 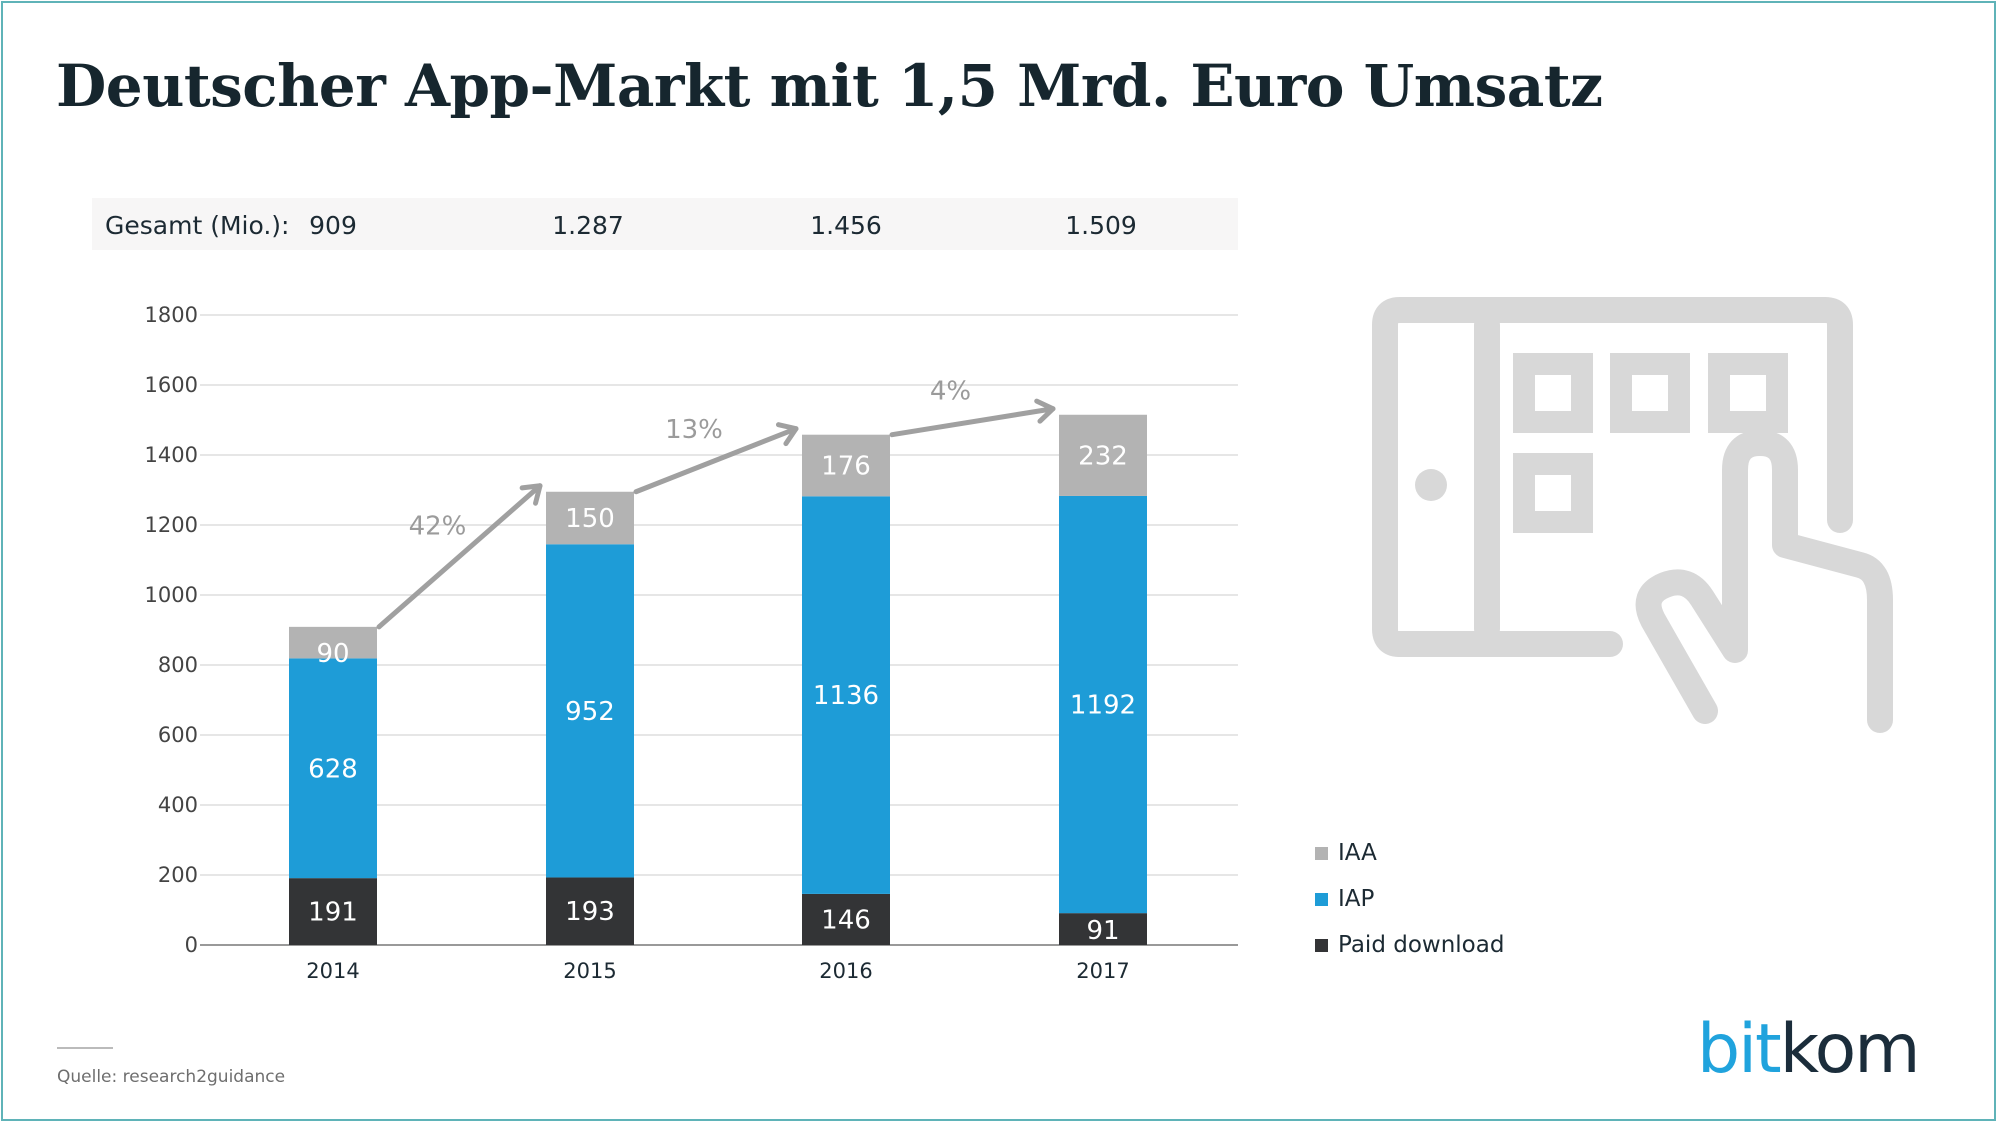 What do you see at coordinates (197, 225) in the screenshot?
I see `totals-label: Gesamt (Mio.):` at bounding box center [197, 225].